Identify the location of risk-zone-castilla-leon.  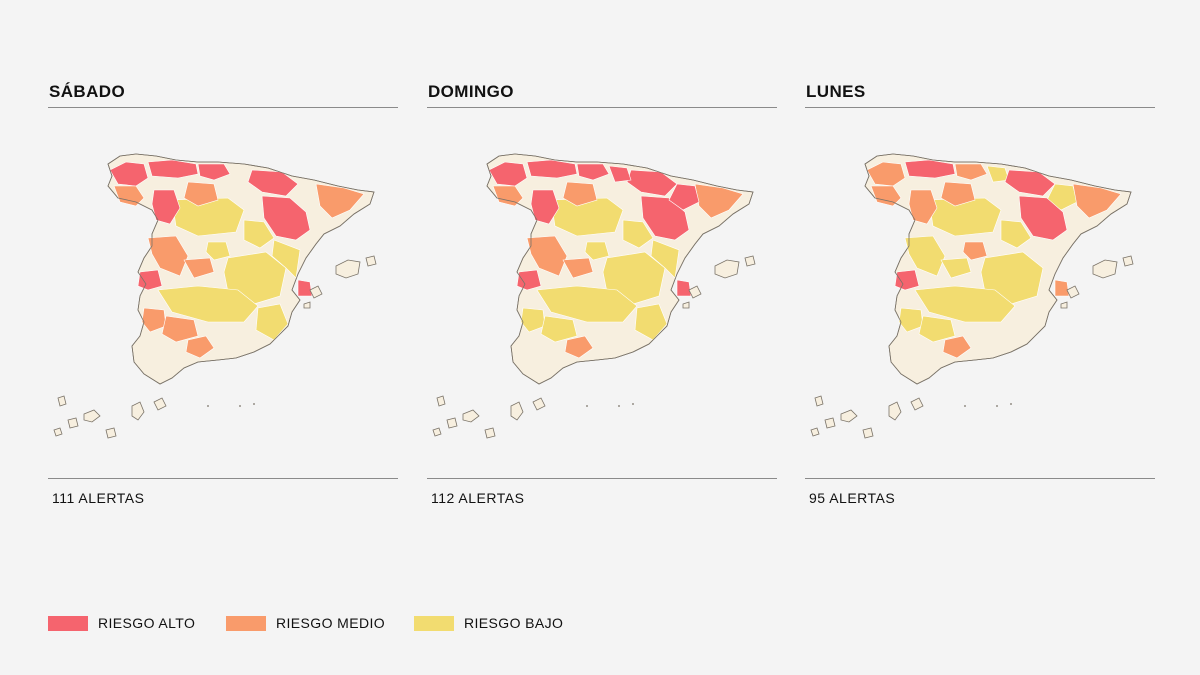
(965, 217).